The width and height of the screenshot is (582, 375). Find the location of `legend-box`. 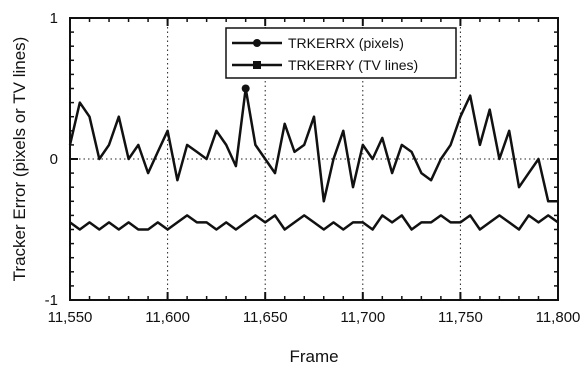

legend-box is located at coordinates (341, 53).